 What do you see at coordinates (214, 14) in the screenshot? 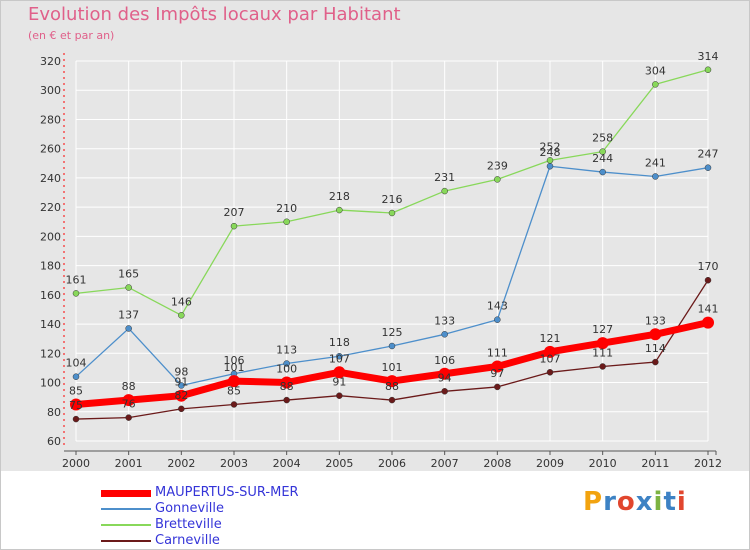
I see `chart-title: Evolution des Impôts locaux par Habitant` at bounding box center [214, 14].